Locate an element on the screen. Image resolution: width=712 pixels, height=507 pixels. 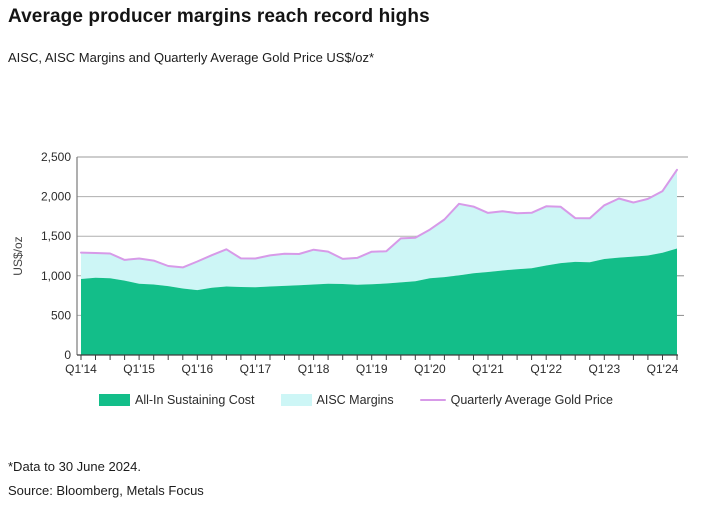
y-tick-label: 1,000 is located at coordinates (56, 276).